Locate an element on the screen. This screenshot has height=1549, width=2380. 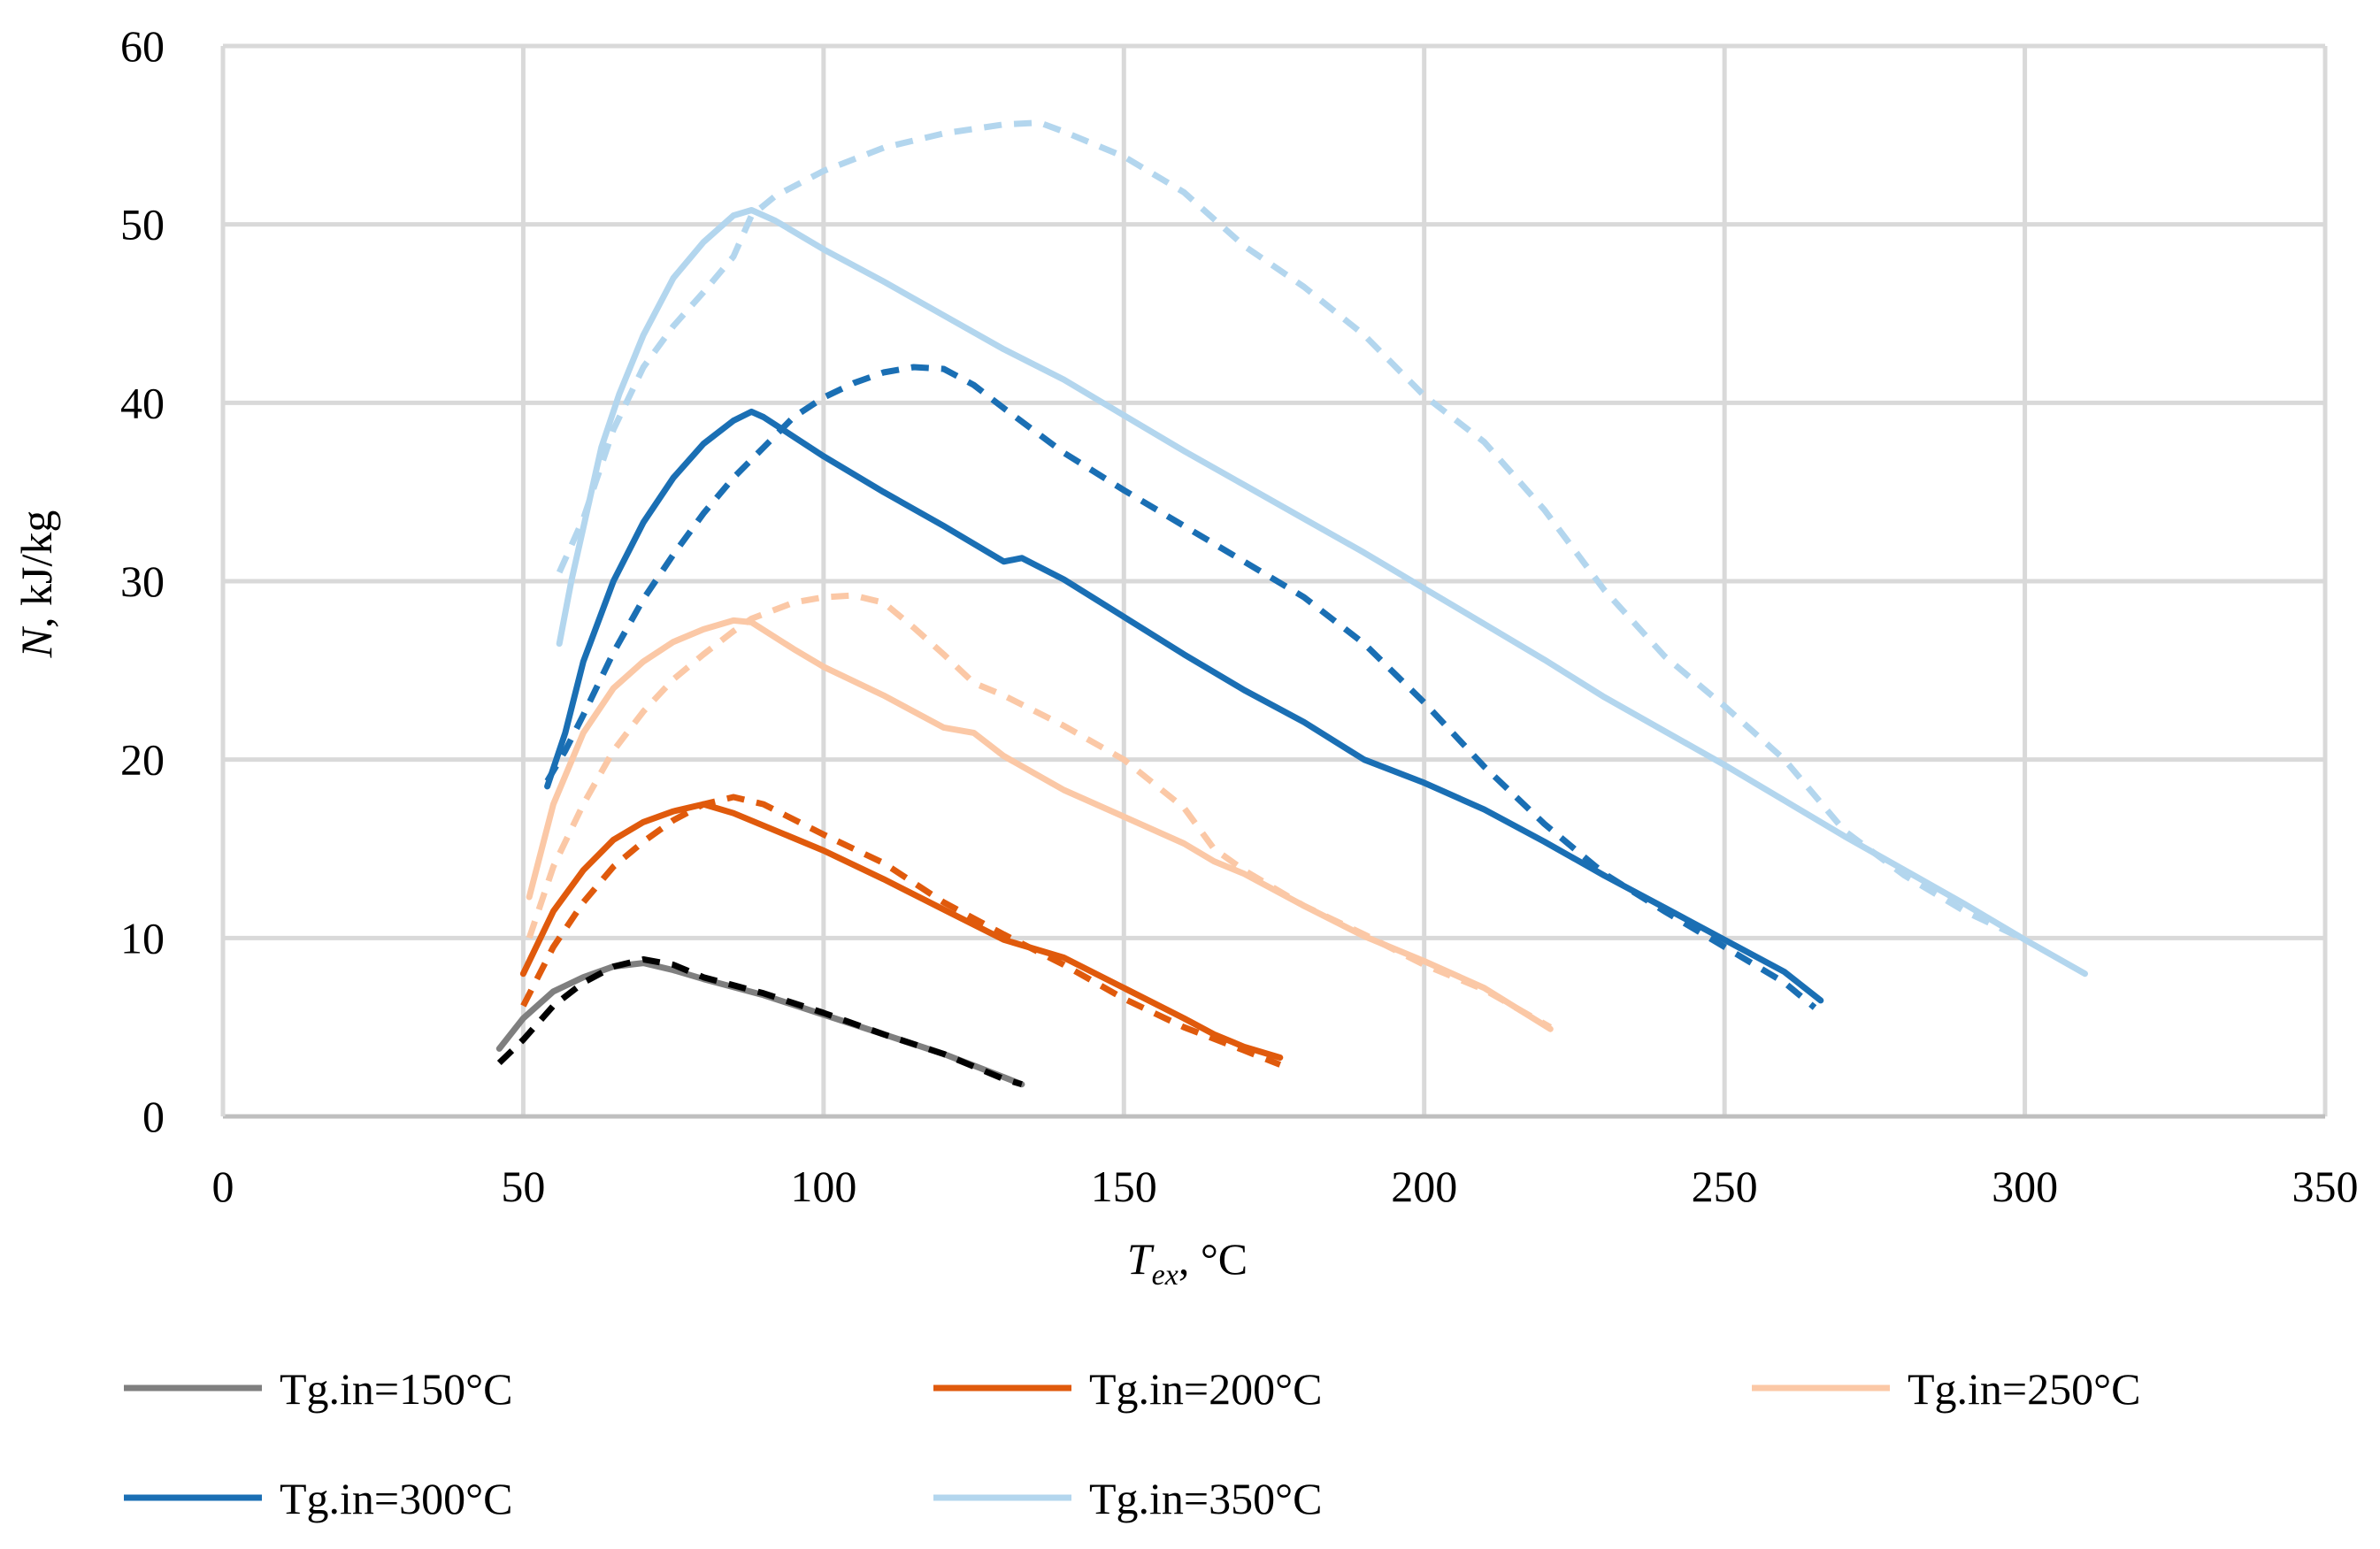
x-tick-label: 0 is located at coordinates (223, 1186).